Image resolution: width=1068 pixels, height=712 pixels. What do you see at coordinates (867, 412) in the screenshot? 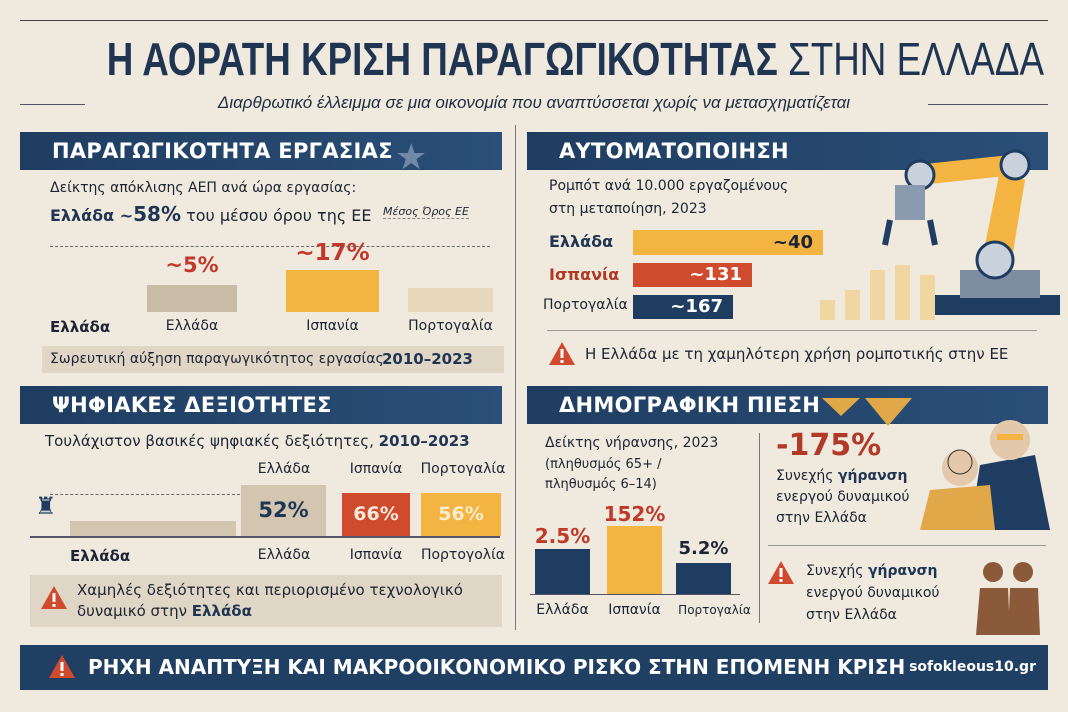
I see `down-triangles-icon` at bounding box center [867, 412].